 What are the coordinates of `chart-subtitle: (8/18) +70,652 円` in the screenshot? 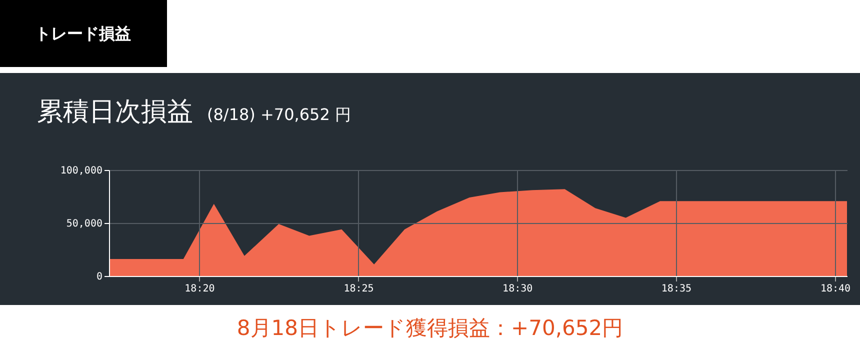 It's located at (279, 114).